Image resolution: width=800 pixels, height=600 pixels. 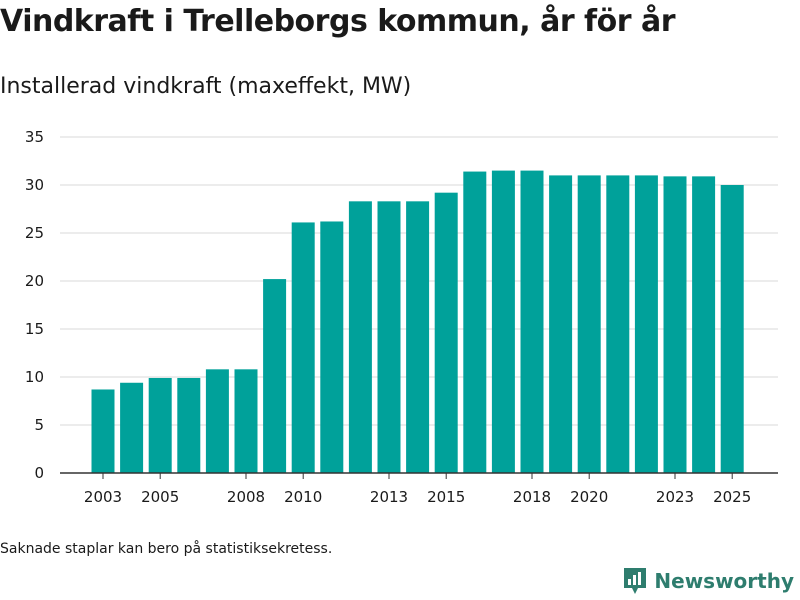 What do you see at coordinates (532, 321) in the screenshot?
I see `bar-2018` at bounding box center [532, 321].